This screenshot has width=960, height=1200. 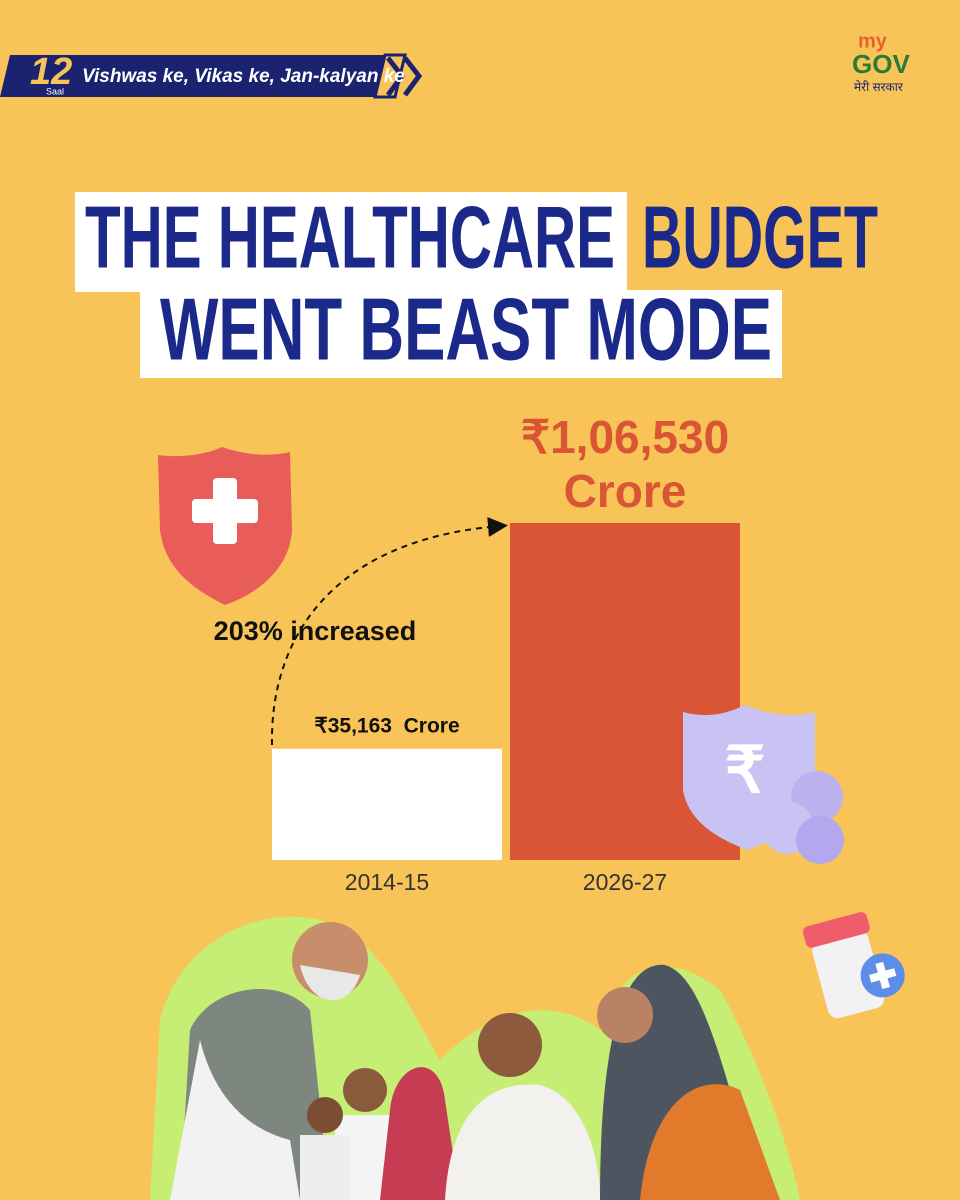 I want to click on title: WENT BEAST MODE, so click(x=466, y=328).